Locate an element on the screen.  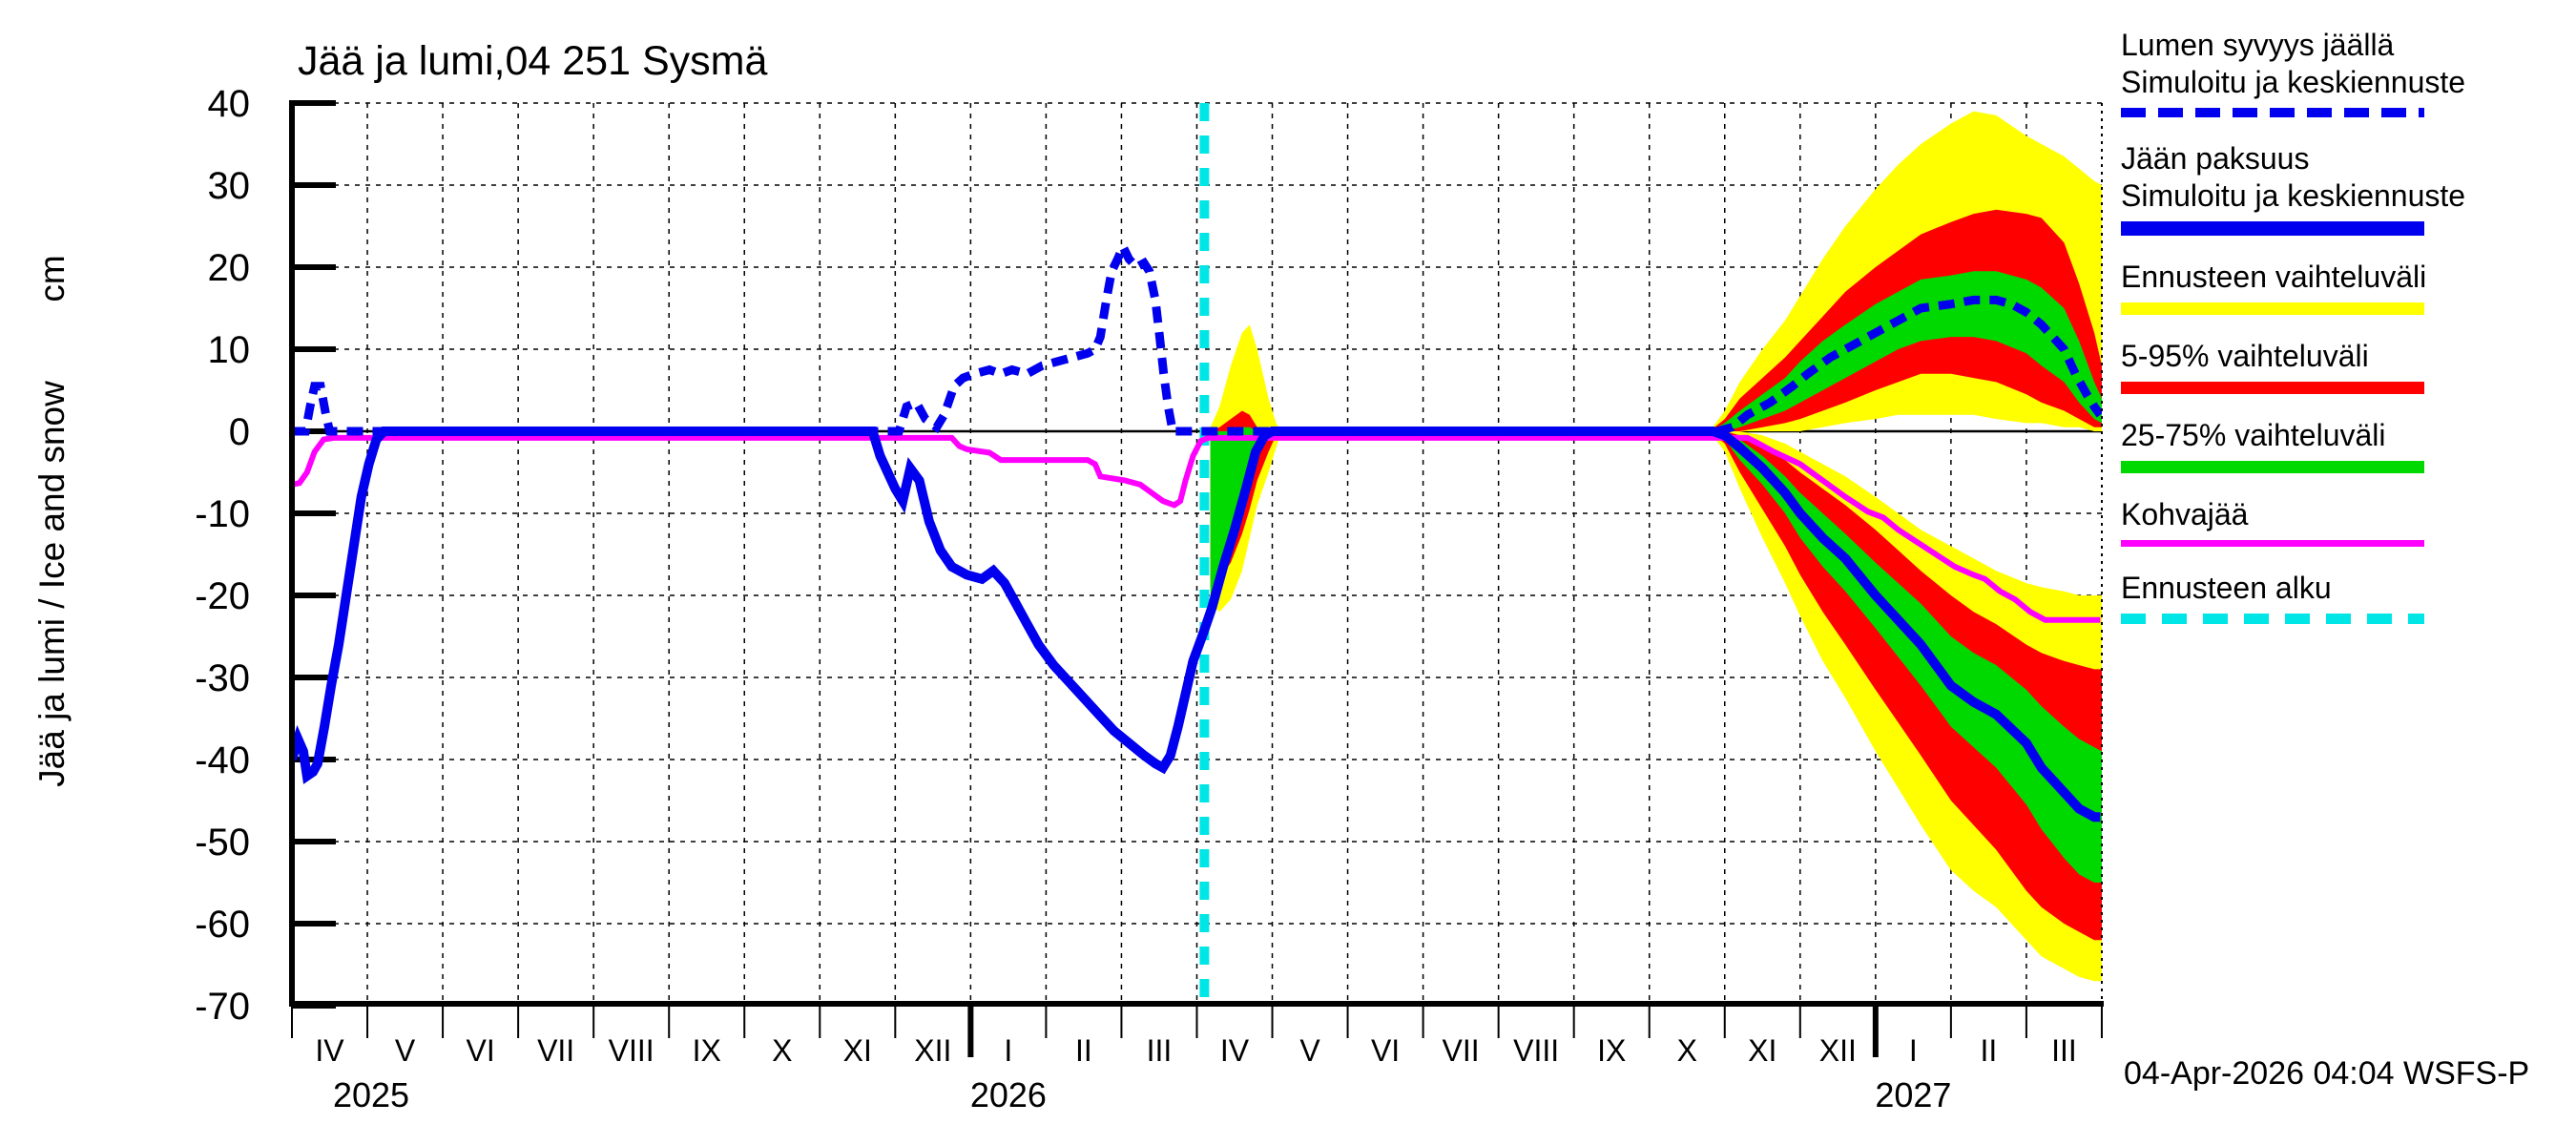
legend-sample-yellow is located at coordinates (2272, 309).